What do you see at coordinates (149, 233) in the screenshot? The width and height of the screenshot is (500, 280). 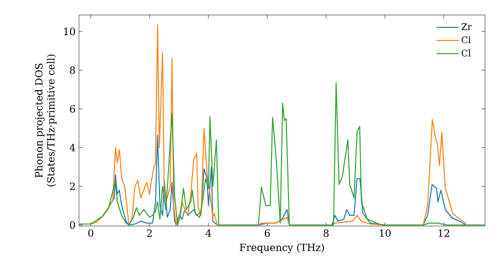 I see `x-tick-label: 2` at bounding box center [149, 233].